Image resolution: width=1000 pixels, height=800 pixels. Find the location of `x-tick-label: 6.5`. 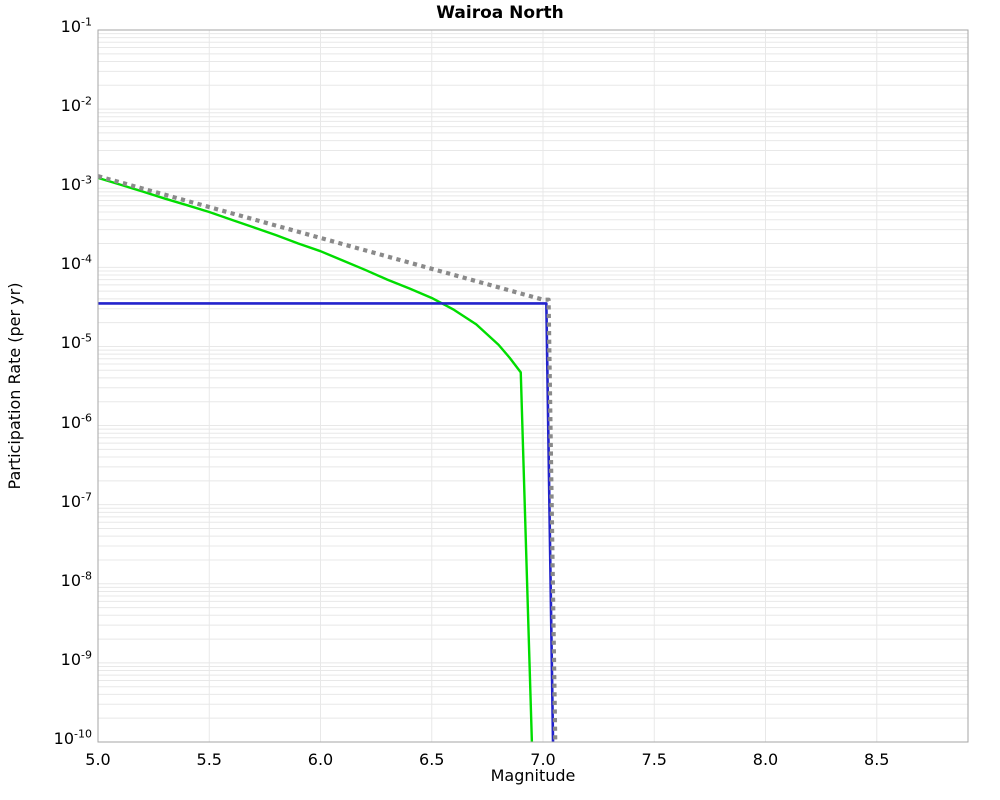

x-tick-label: 6.5 is located at coordinates (432, 759).